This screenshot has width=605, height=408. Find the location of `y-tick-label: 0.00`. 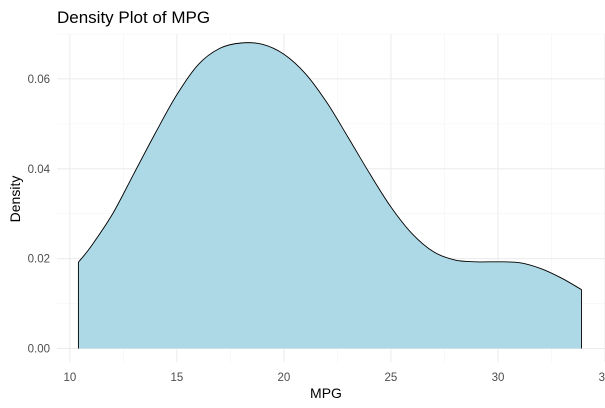

y-tick-label: 0.00 is located at coordinates (39, 350).